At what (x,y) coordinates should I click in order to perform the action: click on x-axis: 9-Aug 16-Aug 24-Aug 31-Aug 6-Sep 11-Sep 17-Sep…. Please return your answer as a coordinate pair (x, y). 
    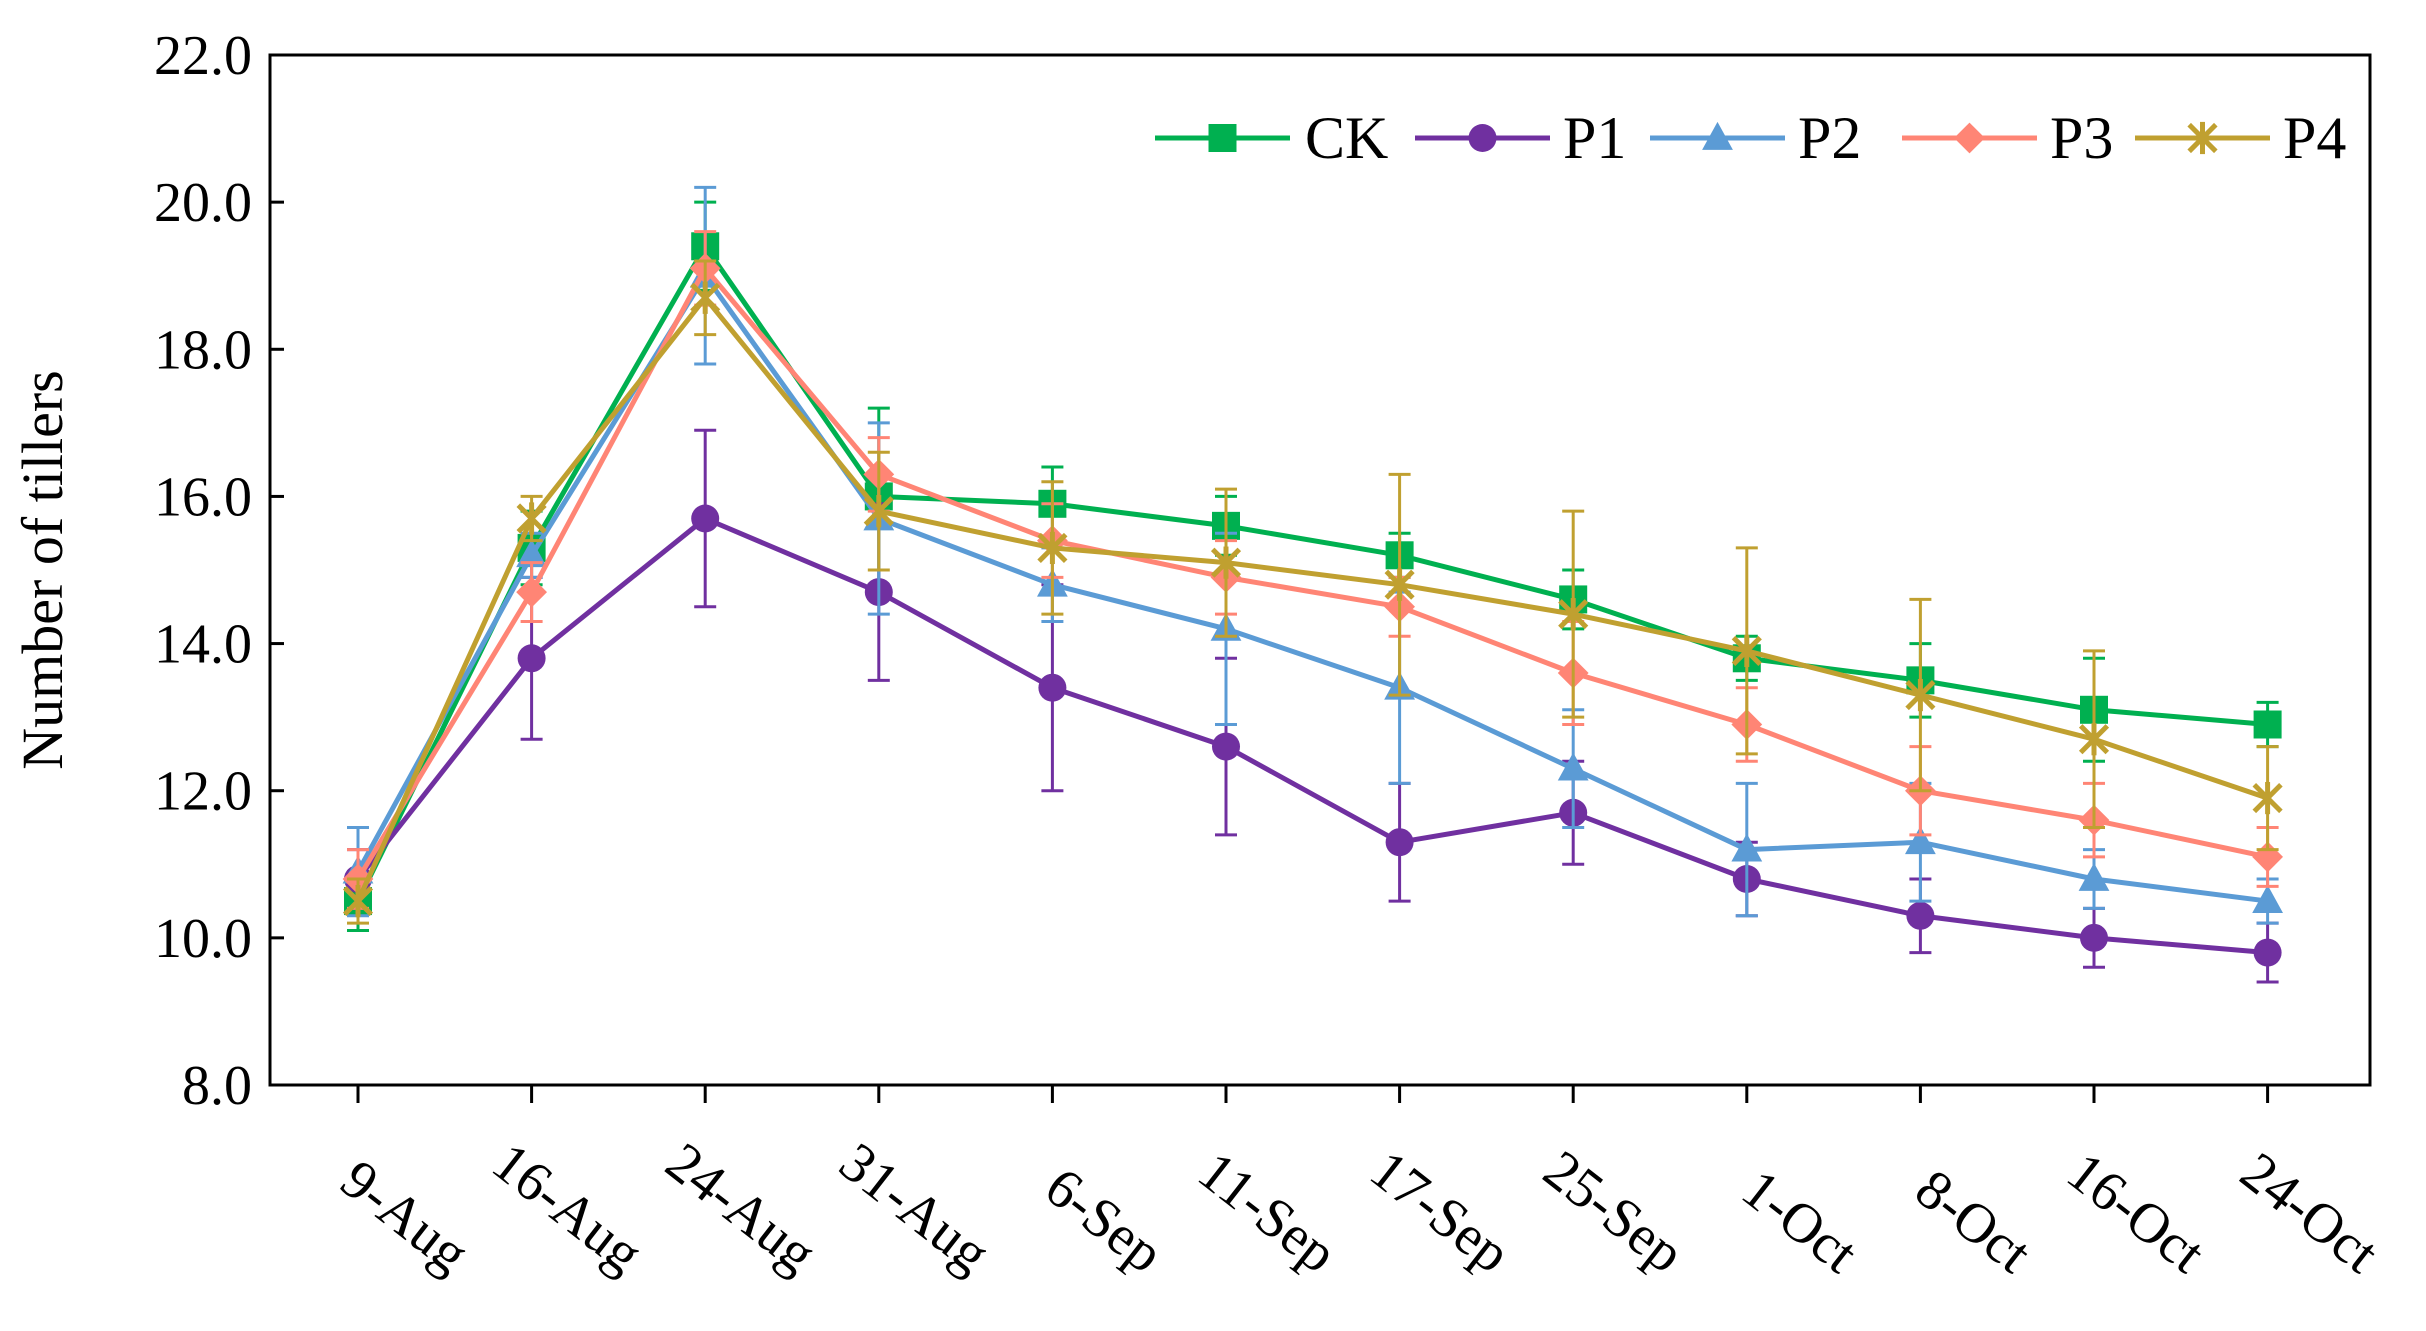
    Looking at the image, I should click on (1359, 1185).